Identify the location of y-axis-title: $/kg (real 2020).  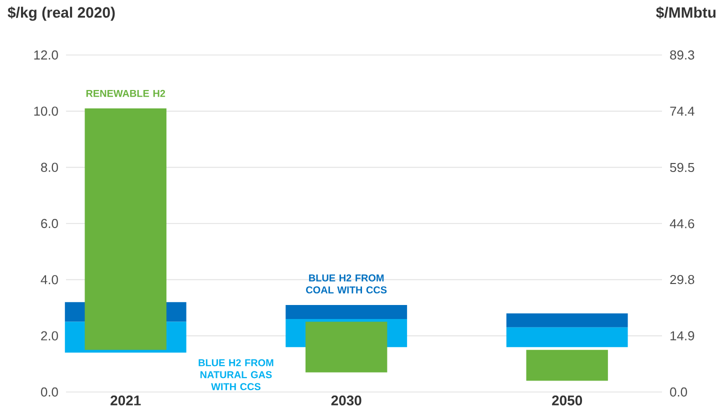
(61, 13).